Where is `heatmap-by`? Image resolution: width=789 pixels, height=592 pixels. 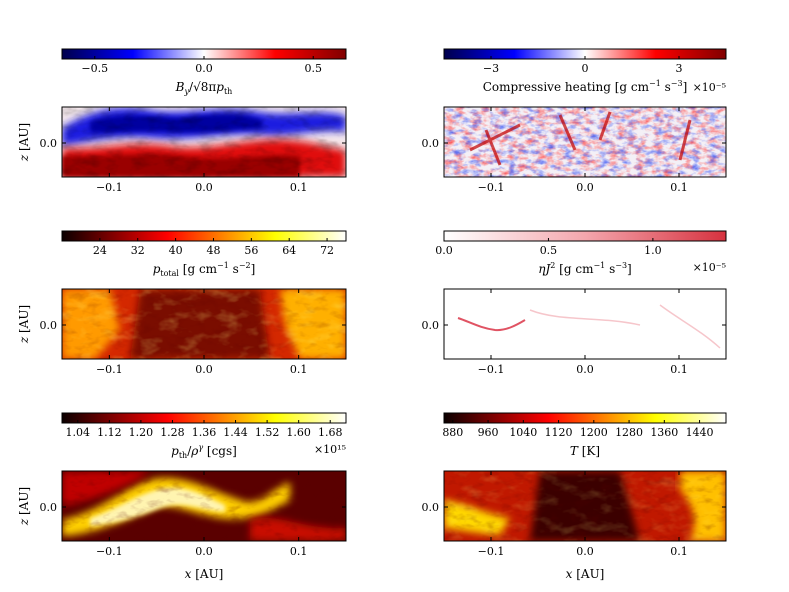 heatmap-by is located at coordinates (204, 142).